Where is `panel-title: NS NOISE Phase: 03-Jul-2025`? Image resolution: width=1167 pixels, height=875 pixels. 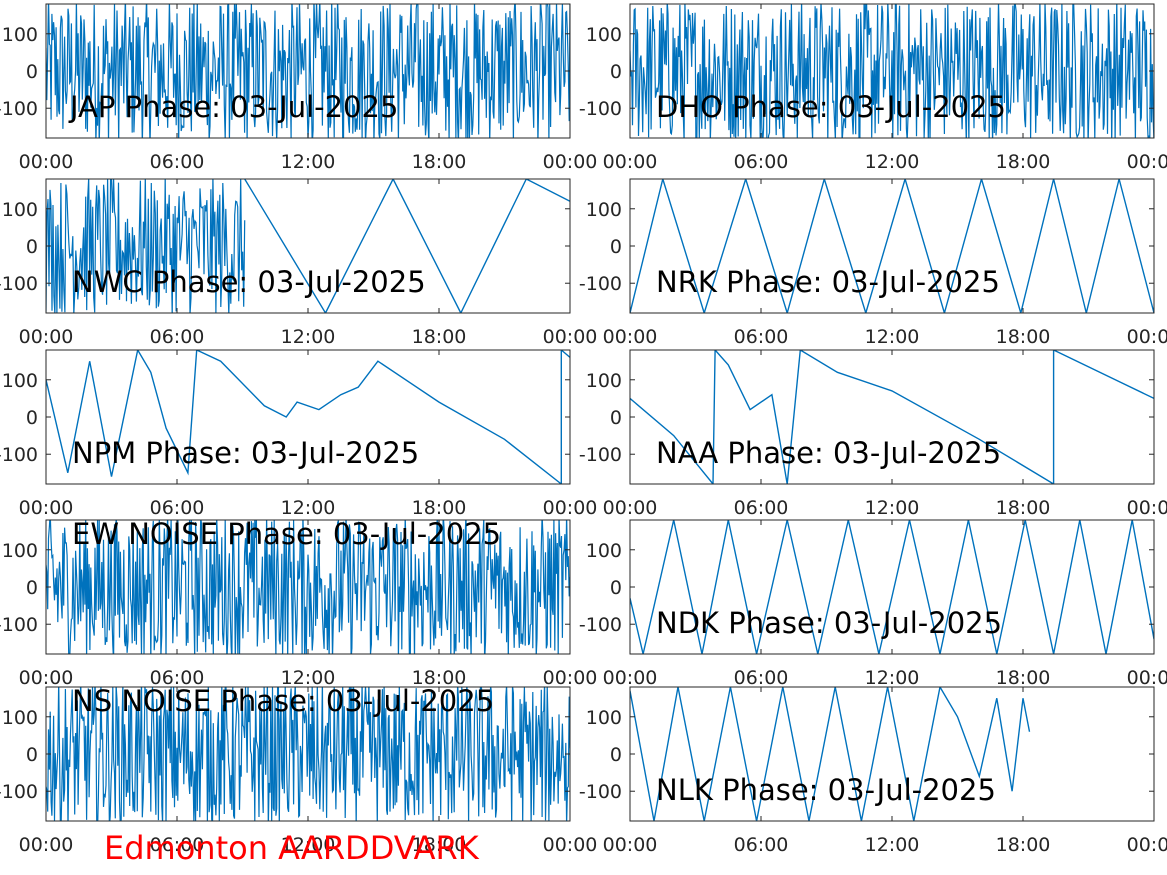 panel-title: NS NOISE Phase: 03-Jul-2025 is located at coordinates (283, 701).